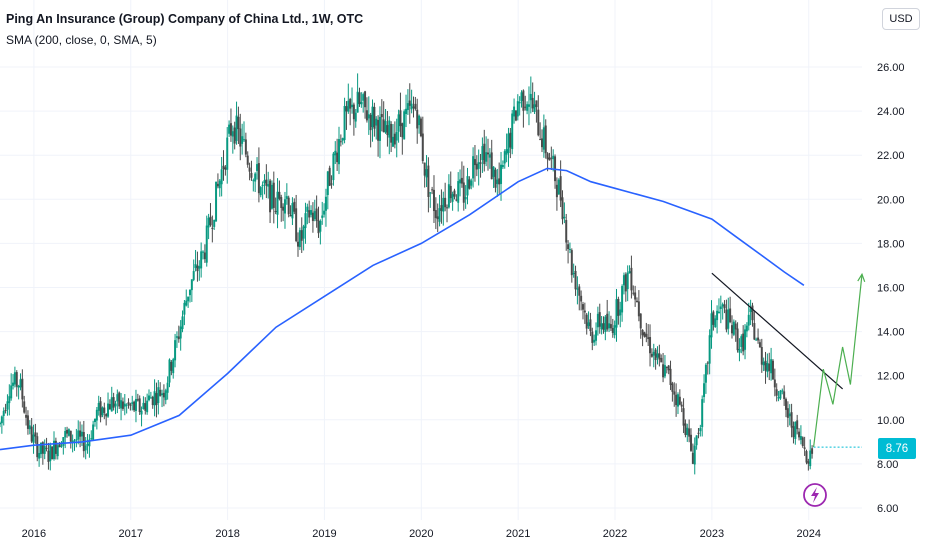 This screenshot has height=550, width=932. Describe the element at coordinates (81, 40) in the screenshot. I see `indicator-legend: SMA (200, close, 0, SMA, 5)` at that location.